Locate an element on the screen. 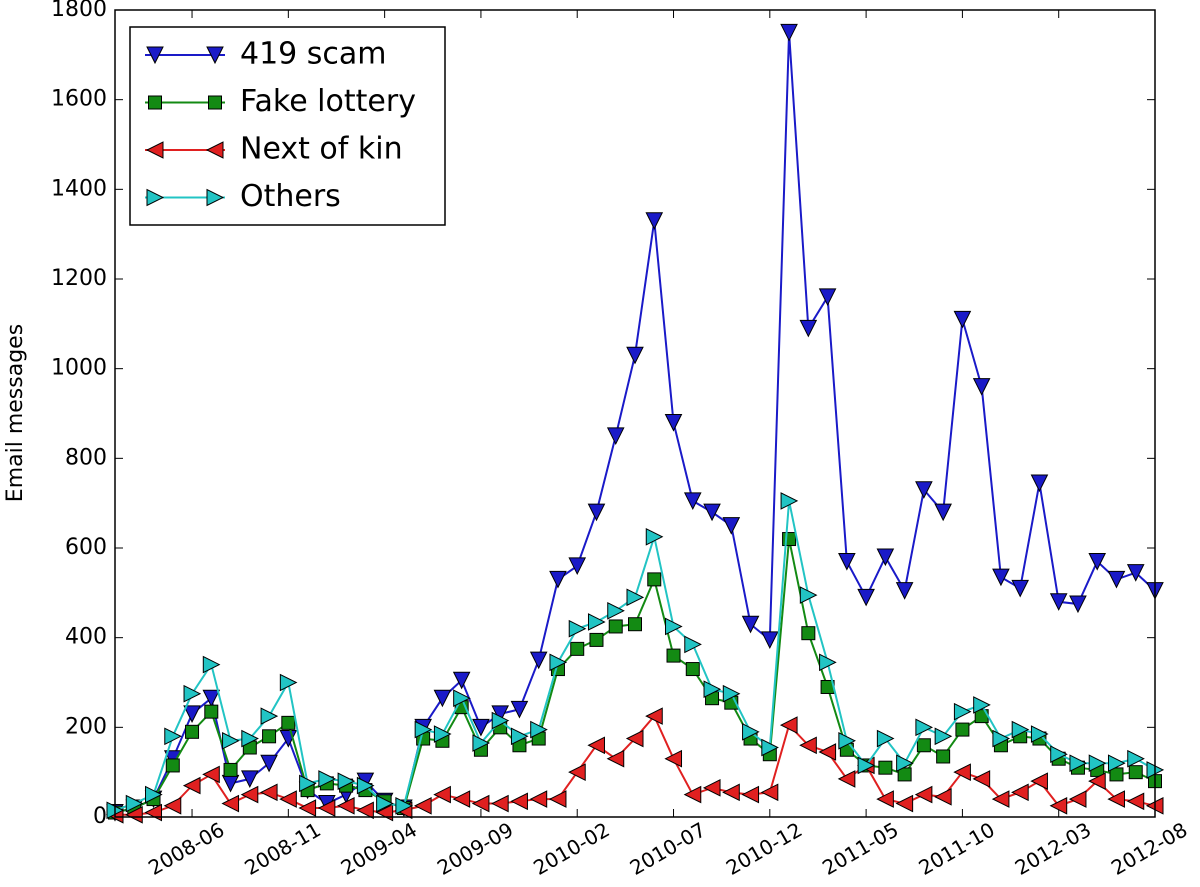 Image resolution: width=1200 pixels, height=887 pixels. y-tick-label: 400 is located at coordinates (86, 637).